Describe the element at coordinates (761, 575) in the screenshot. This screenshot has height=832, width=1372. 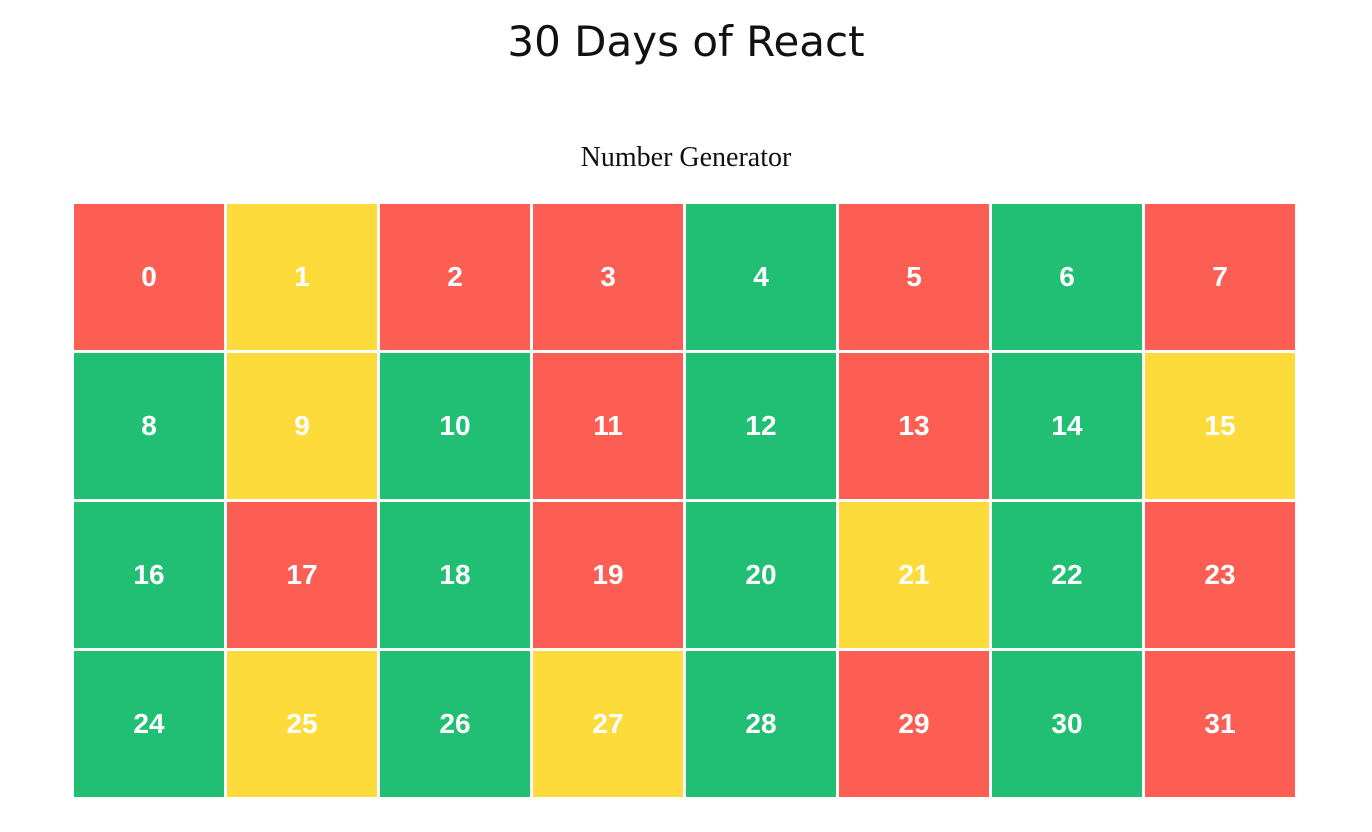
I see `number-cell-20: 20` at that location.